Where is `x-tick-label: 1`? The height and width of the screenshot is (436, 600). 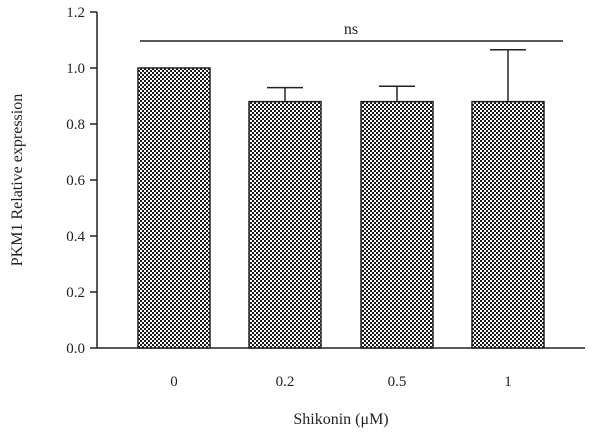 x-tick-label: 1 is located at coordinates (508, 382).